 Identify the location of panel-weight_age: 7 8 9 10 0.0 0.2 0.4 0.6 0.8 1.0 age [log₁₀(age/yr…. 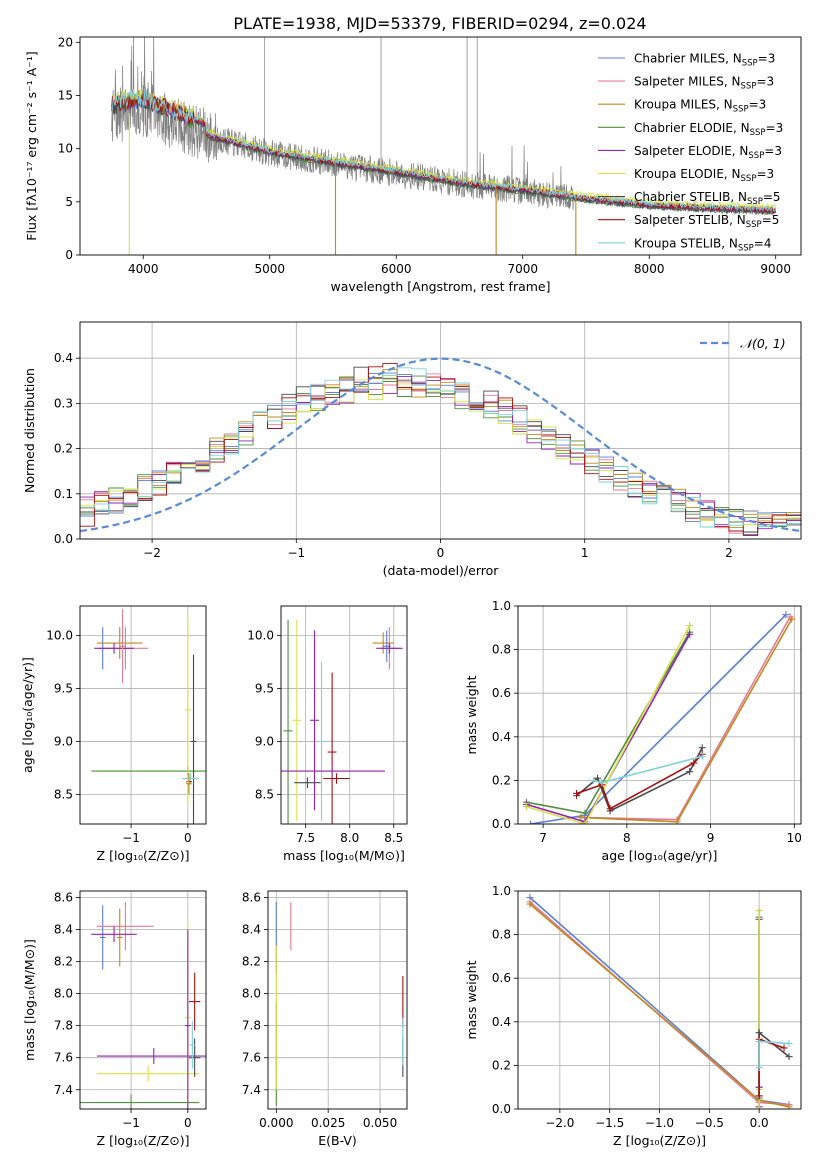
(633, 731).